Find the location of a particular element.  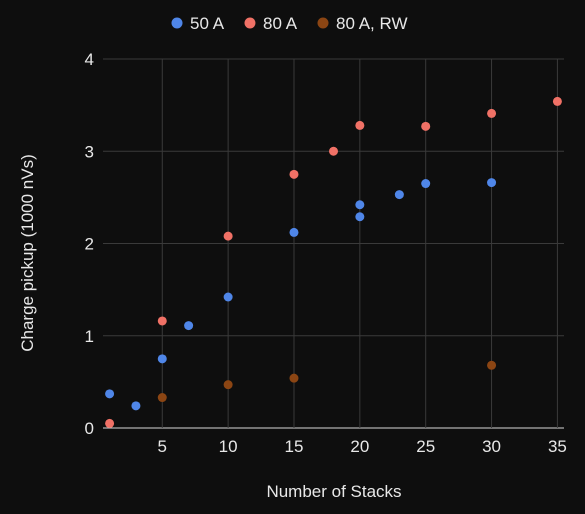

y-axis-title: Charge pickup (1000 nVs) is located at coordinates (27, 253).